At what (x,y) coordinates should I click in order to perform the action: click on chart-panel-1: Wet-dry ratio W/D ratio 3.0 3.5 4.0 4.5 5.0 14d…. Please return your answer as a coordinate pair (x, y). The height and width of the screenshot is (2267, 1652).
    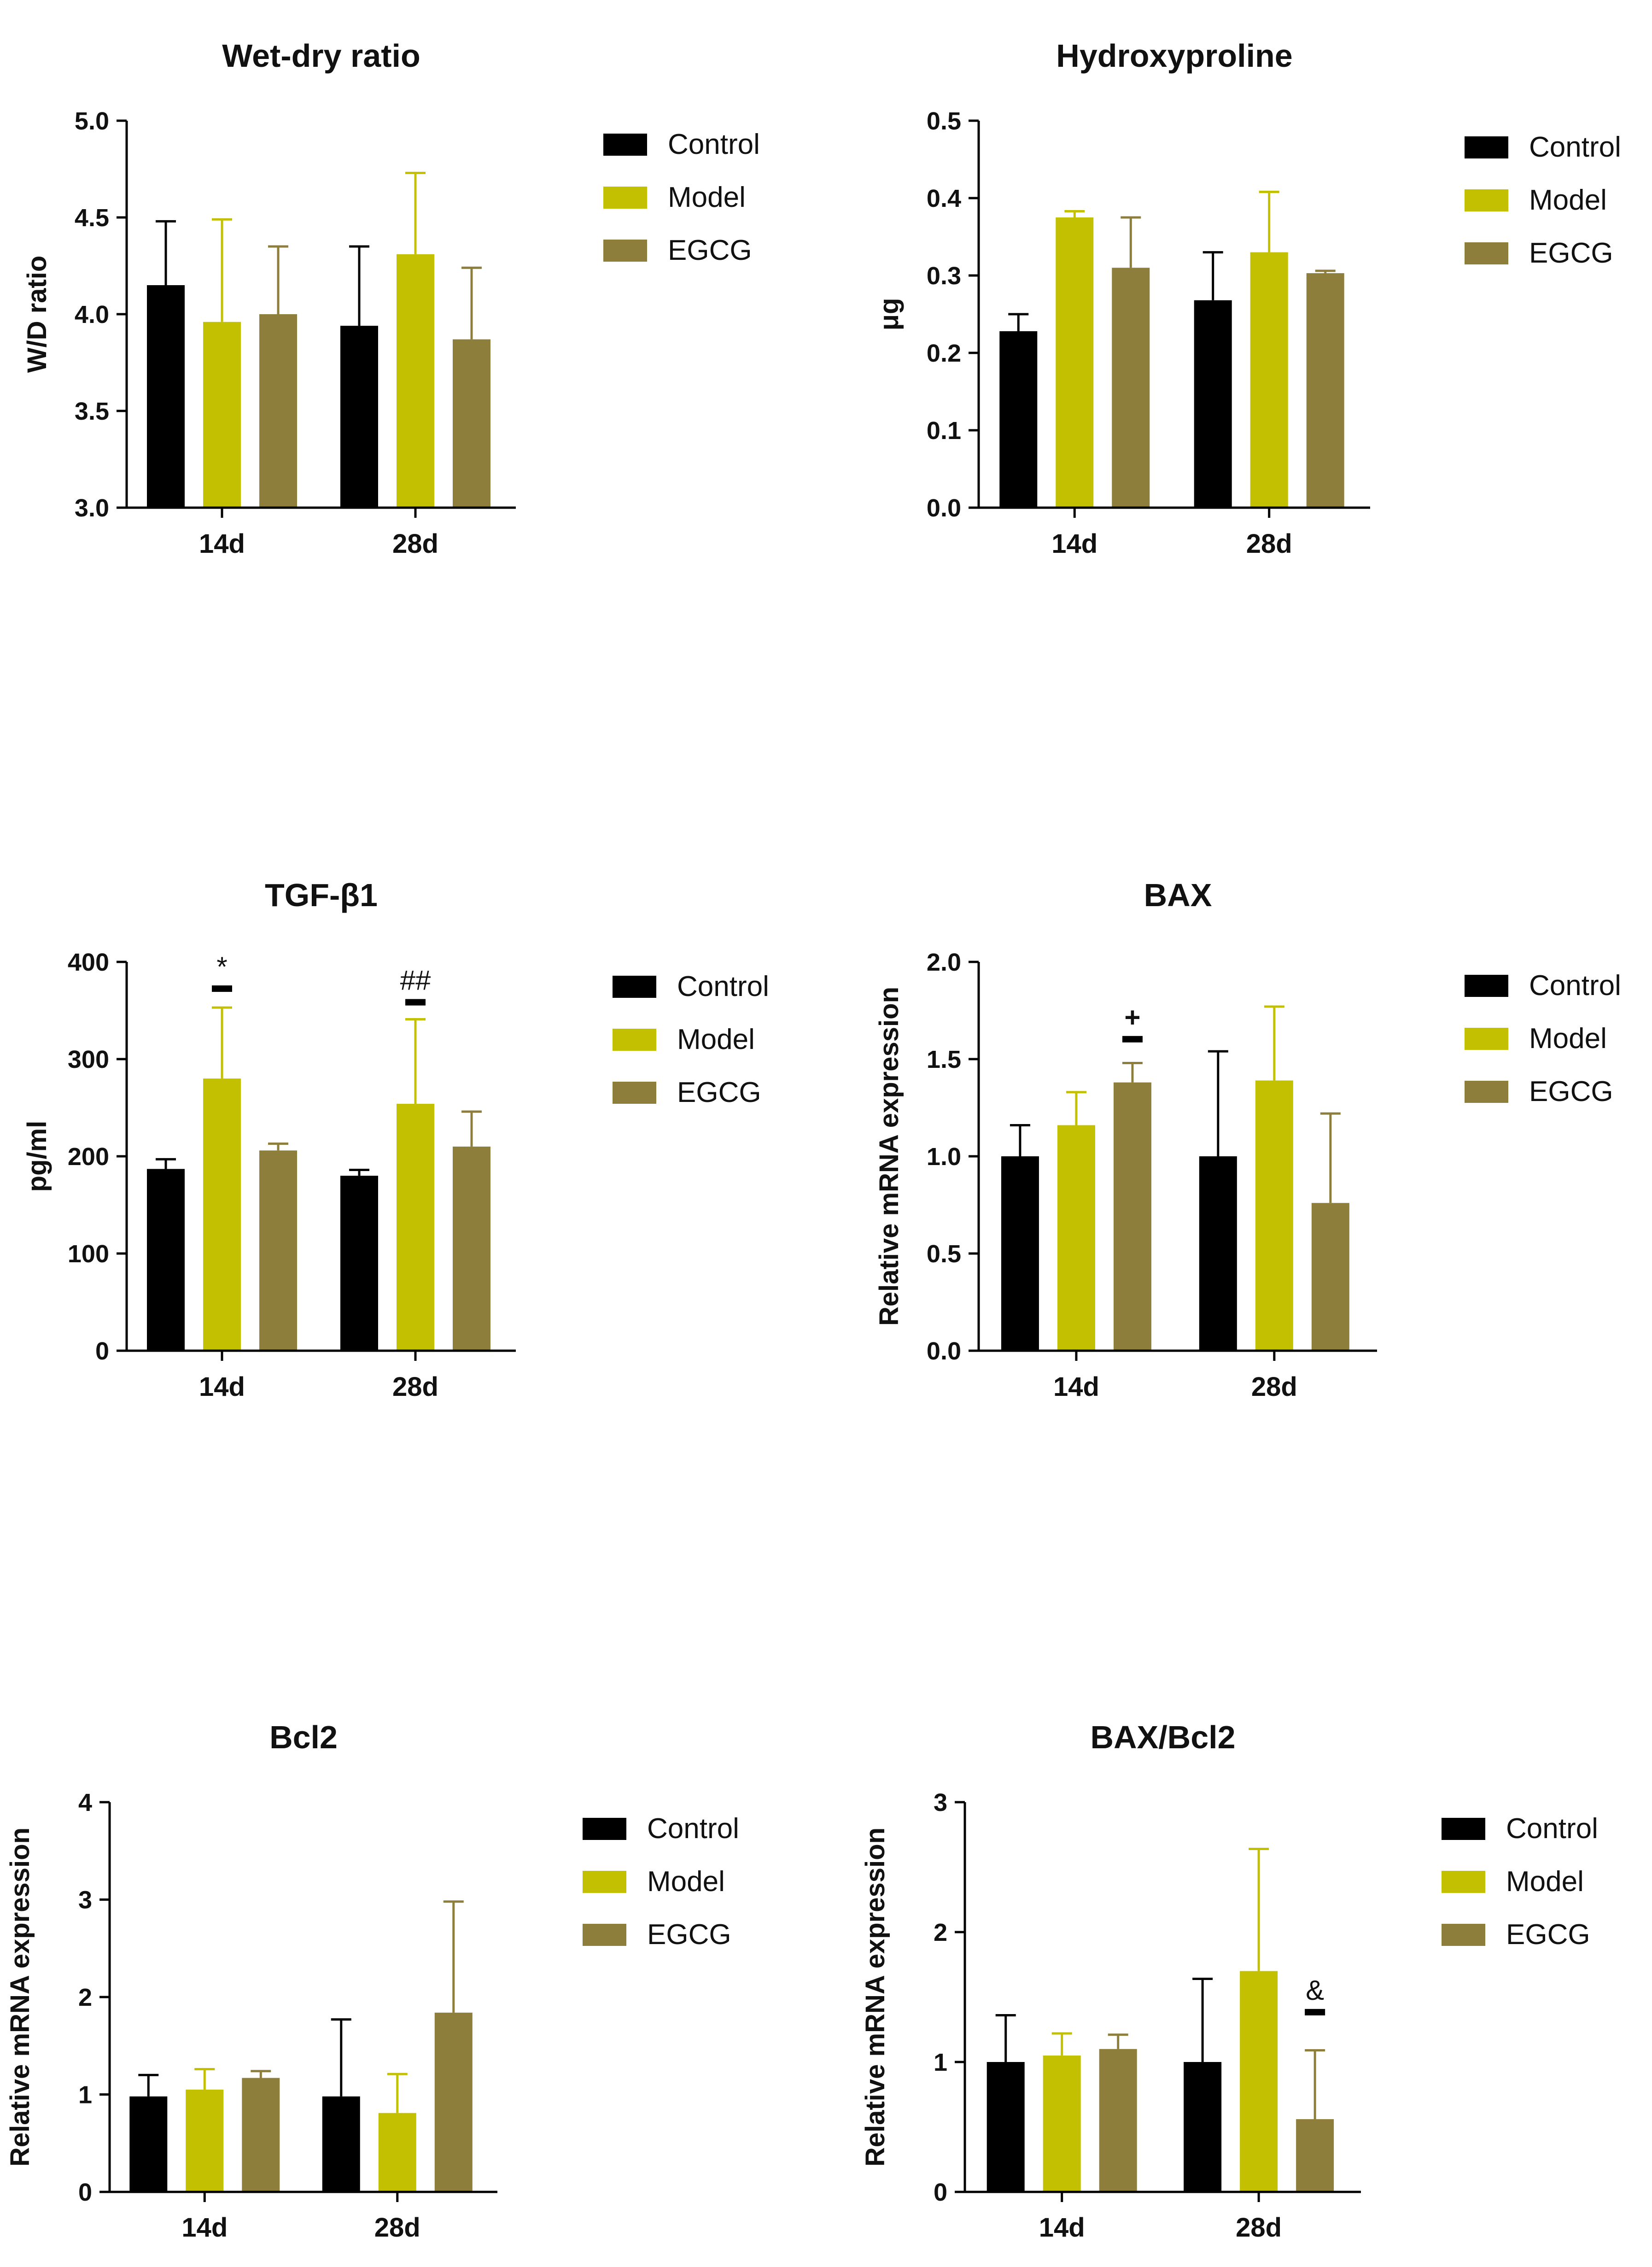
    Looking at the image, I should click on (391, 298).